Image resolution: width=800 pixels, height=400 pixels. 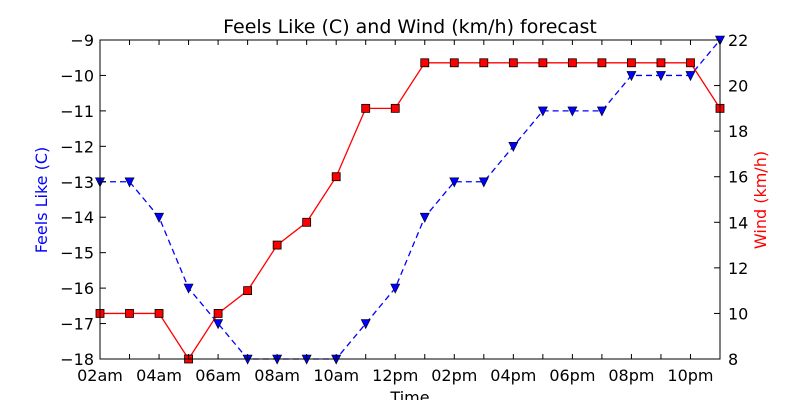 What do you see at coordinates (77, 324) in the screenshot?
I see `y-left-tick-label: −17` at bounding box center [77, 324].